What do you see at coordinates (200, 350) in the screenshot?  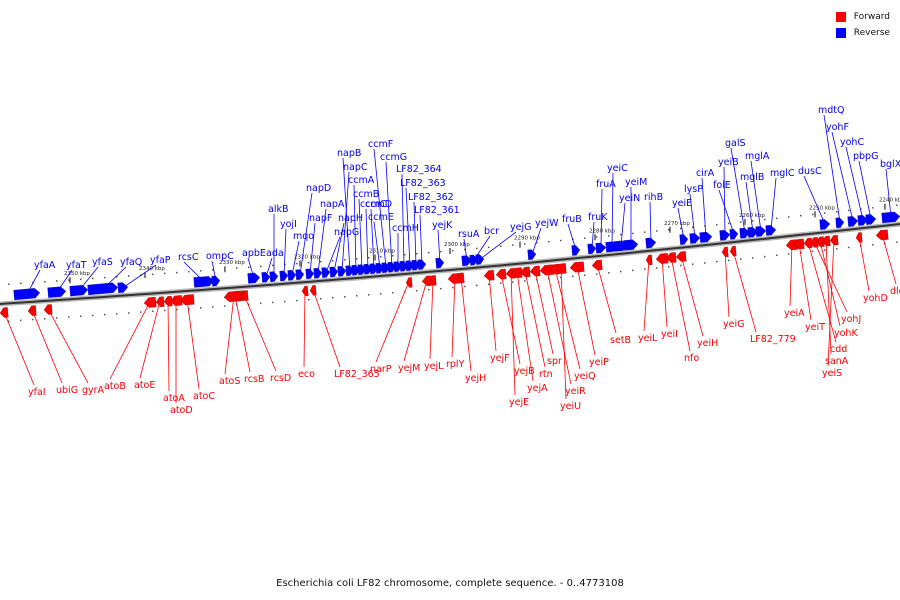 I see `gene-label-atoc: atoC` at bounding box center [200, 350].